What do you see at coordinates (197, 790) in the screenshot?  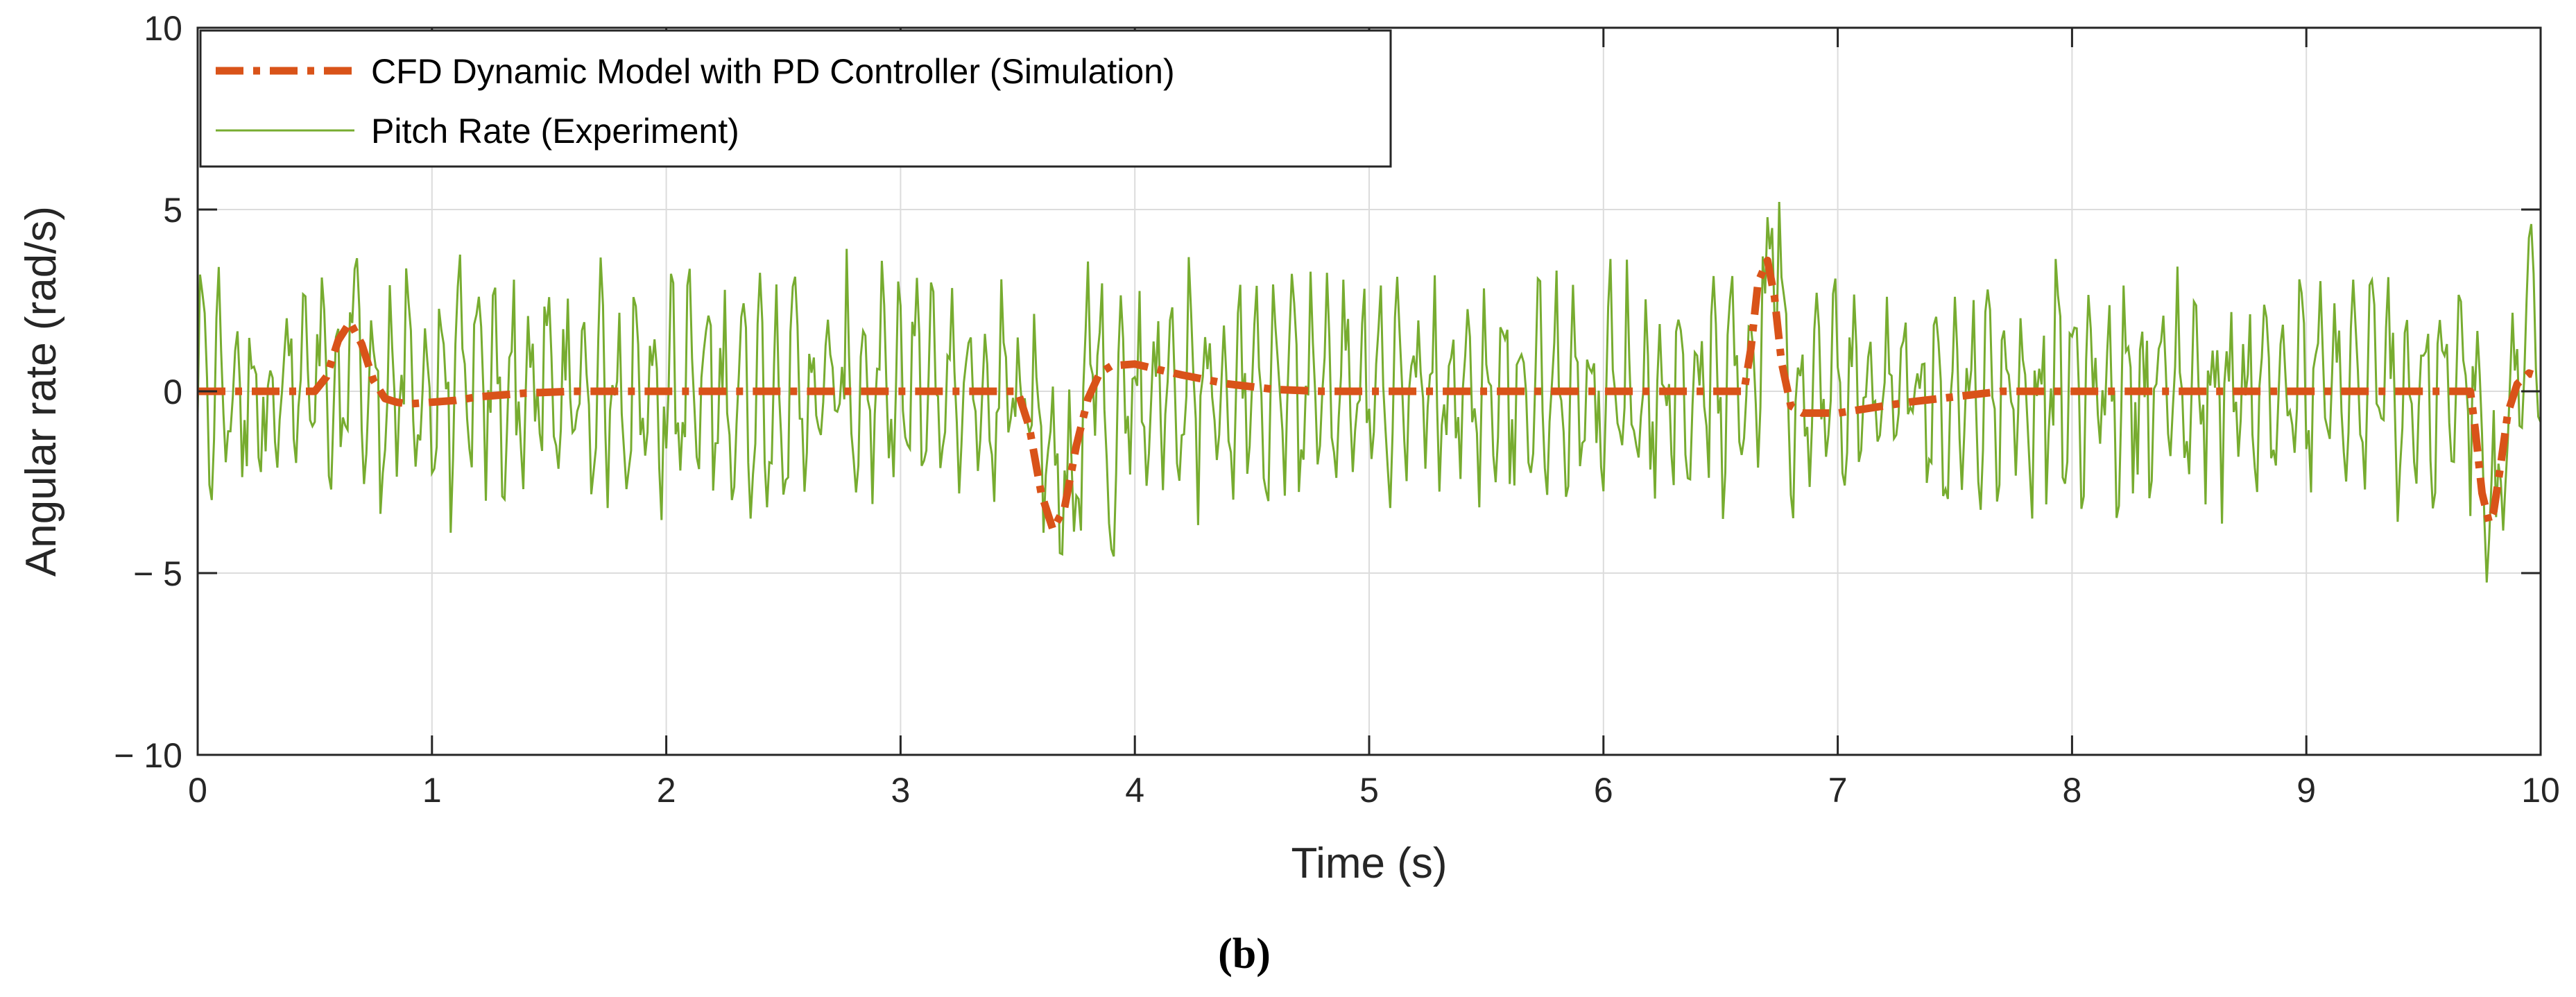 I see `x-tick-label: 0` at bounding box center [197, 790].